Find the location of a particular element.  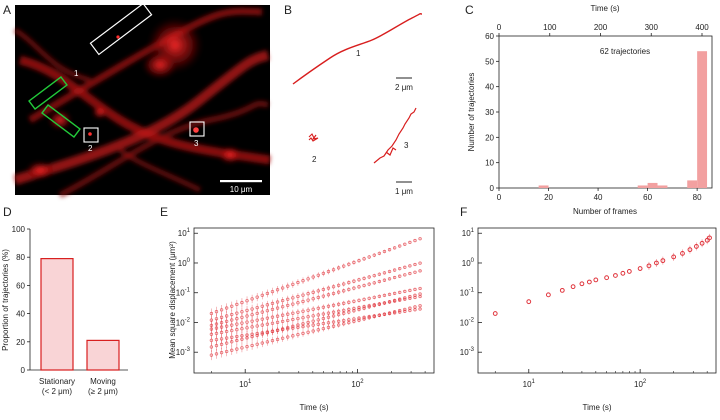

x-tick-label-1: 102 is located at coordinates (357, 384).